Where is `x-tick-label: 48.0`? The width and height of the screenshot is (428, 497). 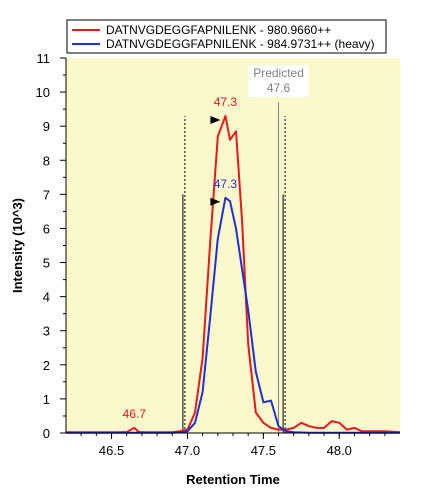
x-tick-label: 48.0 is located at coordinates (339, 450).